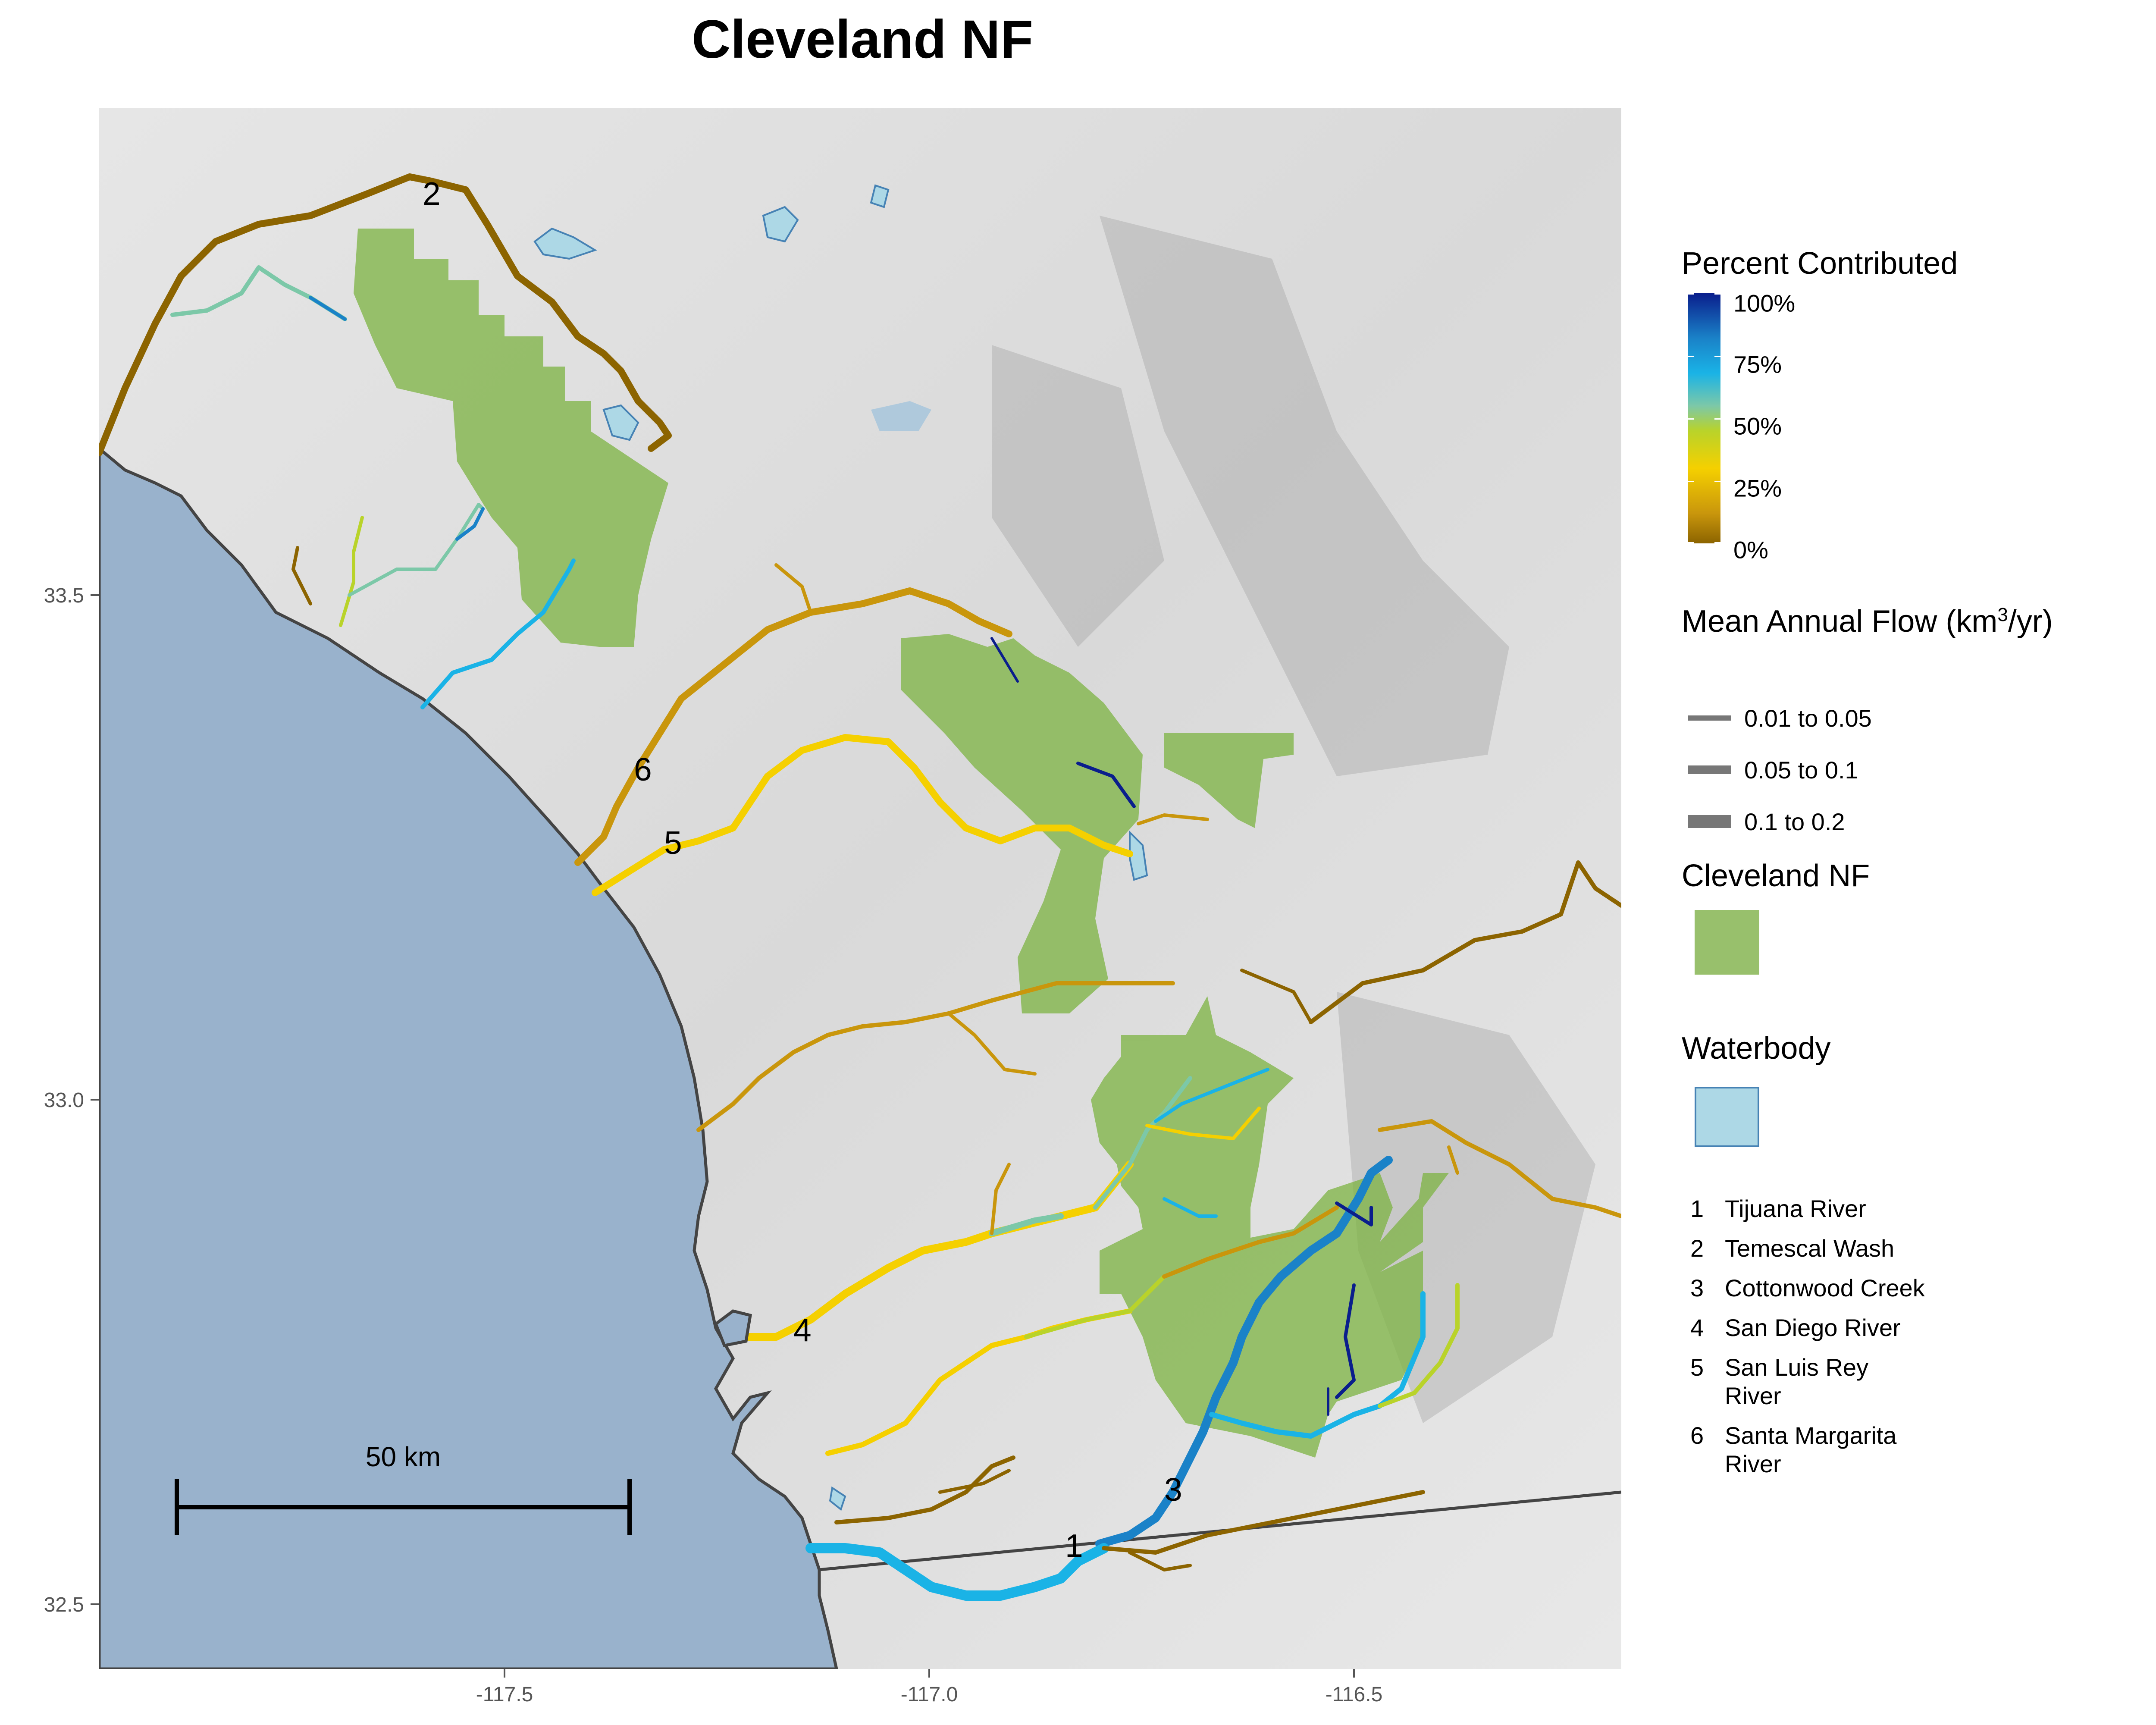  I want to click on cottonwood-upper-branch, so click(1345, 1341).